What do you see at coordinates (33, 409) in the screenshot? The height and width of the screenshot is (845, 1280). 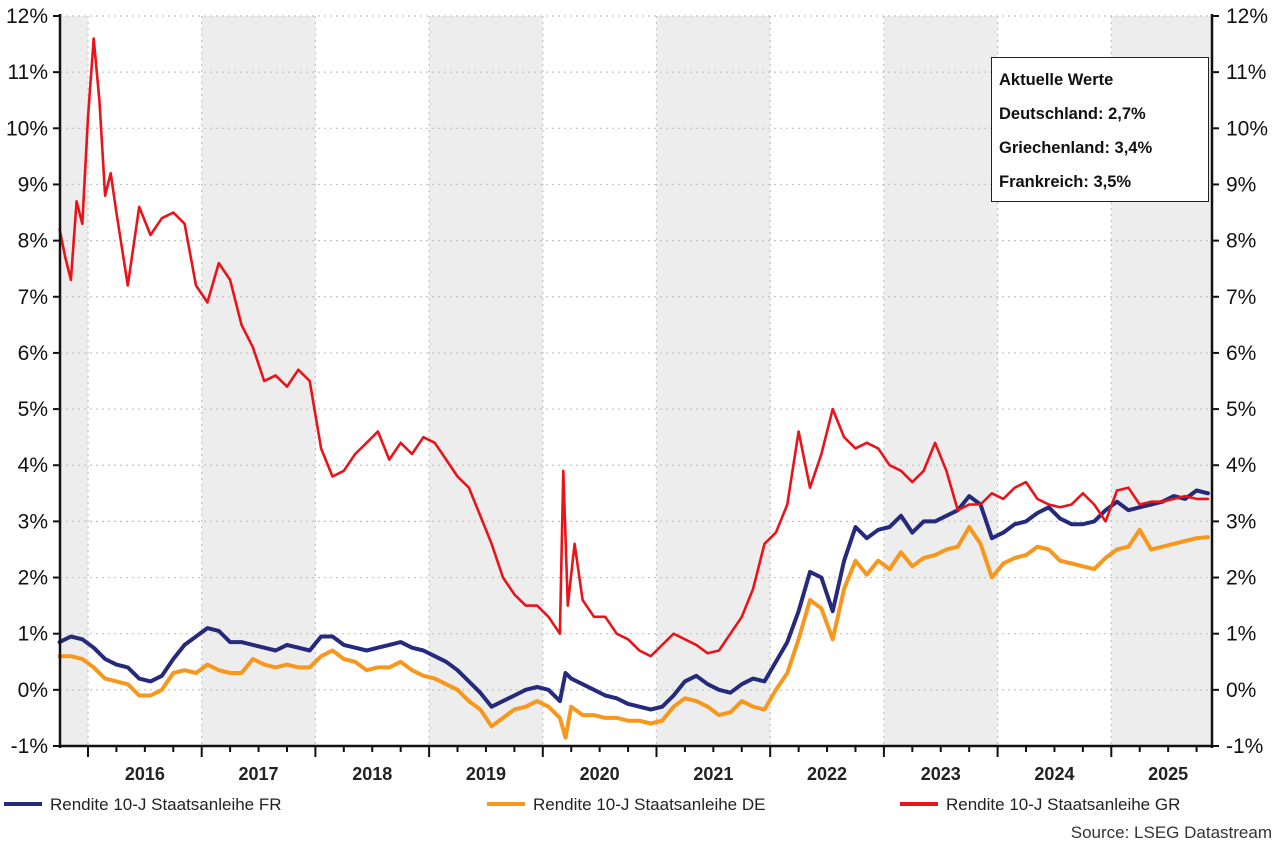 I see `y-tick-label-left: 5%` at bounding box center [33, 409].